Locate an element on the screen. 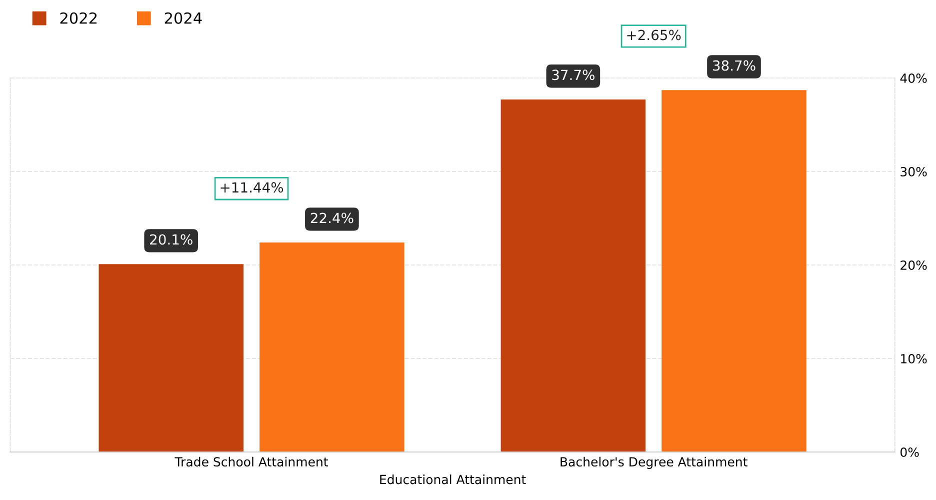 This screenshot has width=936, height=500. x-tick-label: Bachelor's Degree Attainment is located at coordinates (654, 462).